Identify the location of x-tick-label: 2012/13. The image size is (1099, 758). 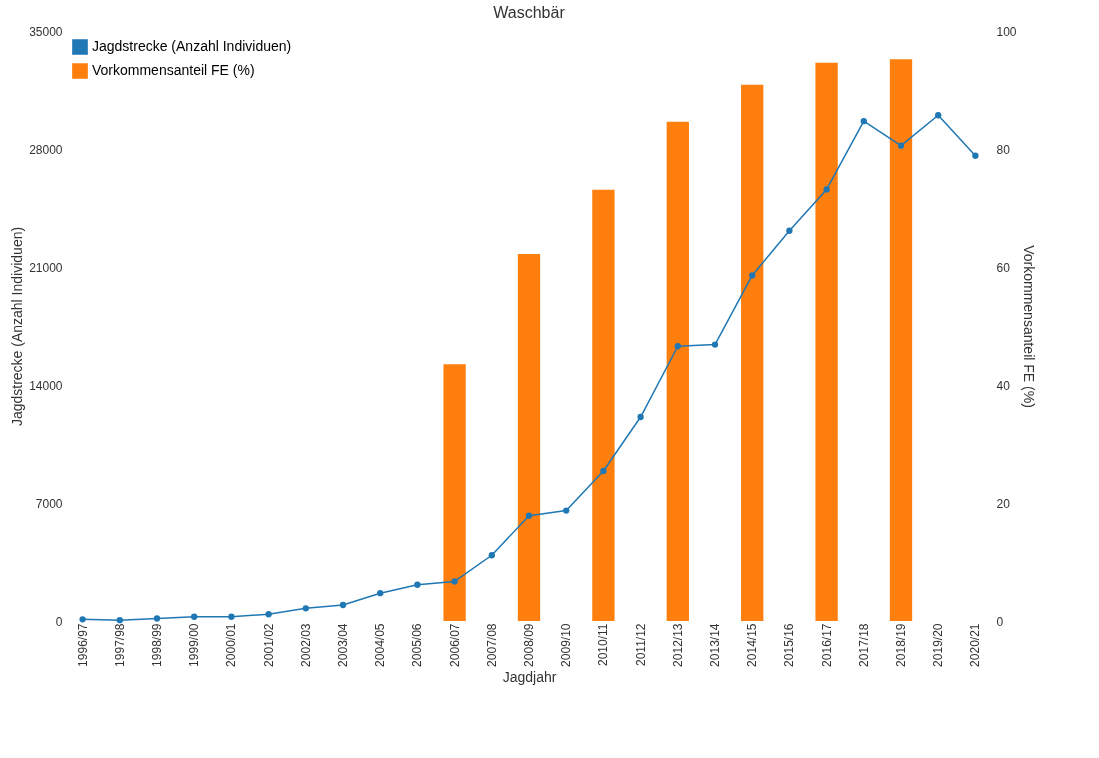
(677, 645).